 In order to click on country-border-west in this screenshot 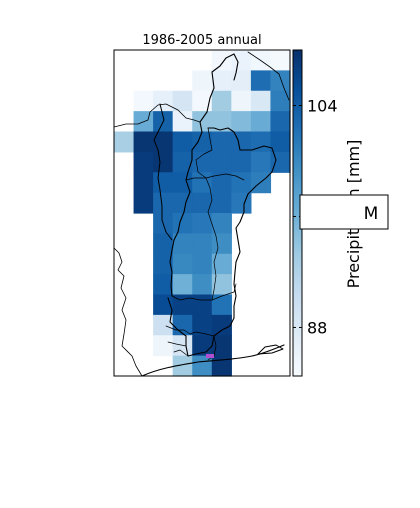, I will do `click(128, 312)`.